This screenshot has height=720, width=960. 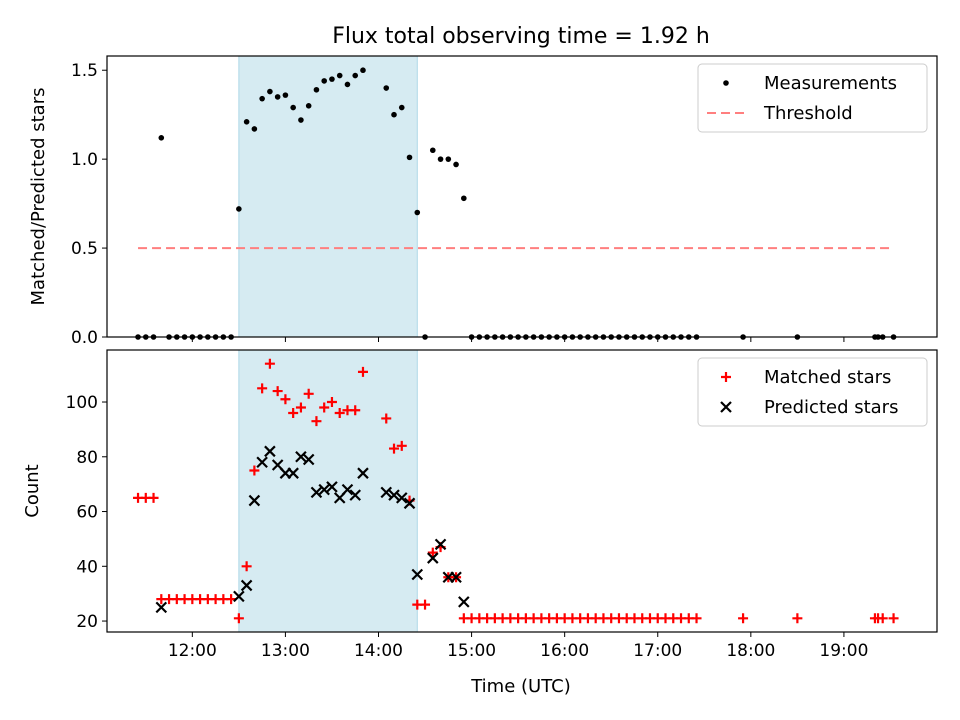 I want to click on y-axis-label: Matched/Predicted stars, so click(x=38, y=197).